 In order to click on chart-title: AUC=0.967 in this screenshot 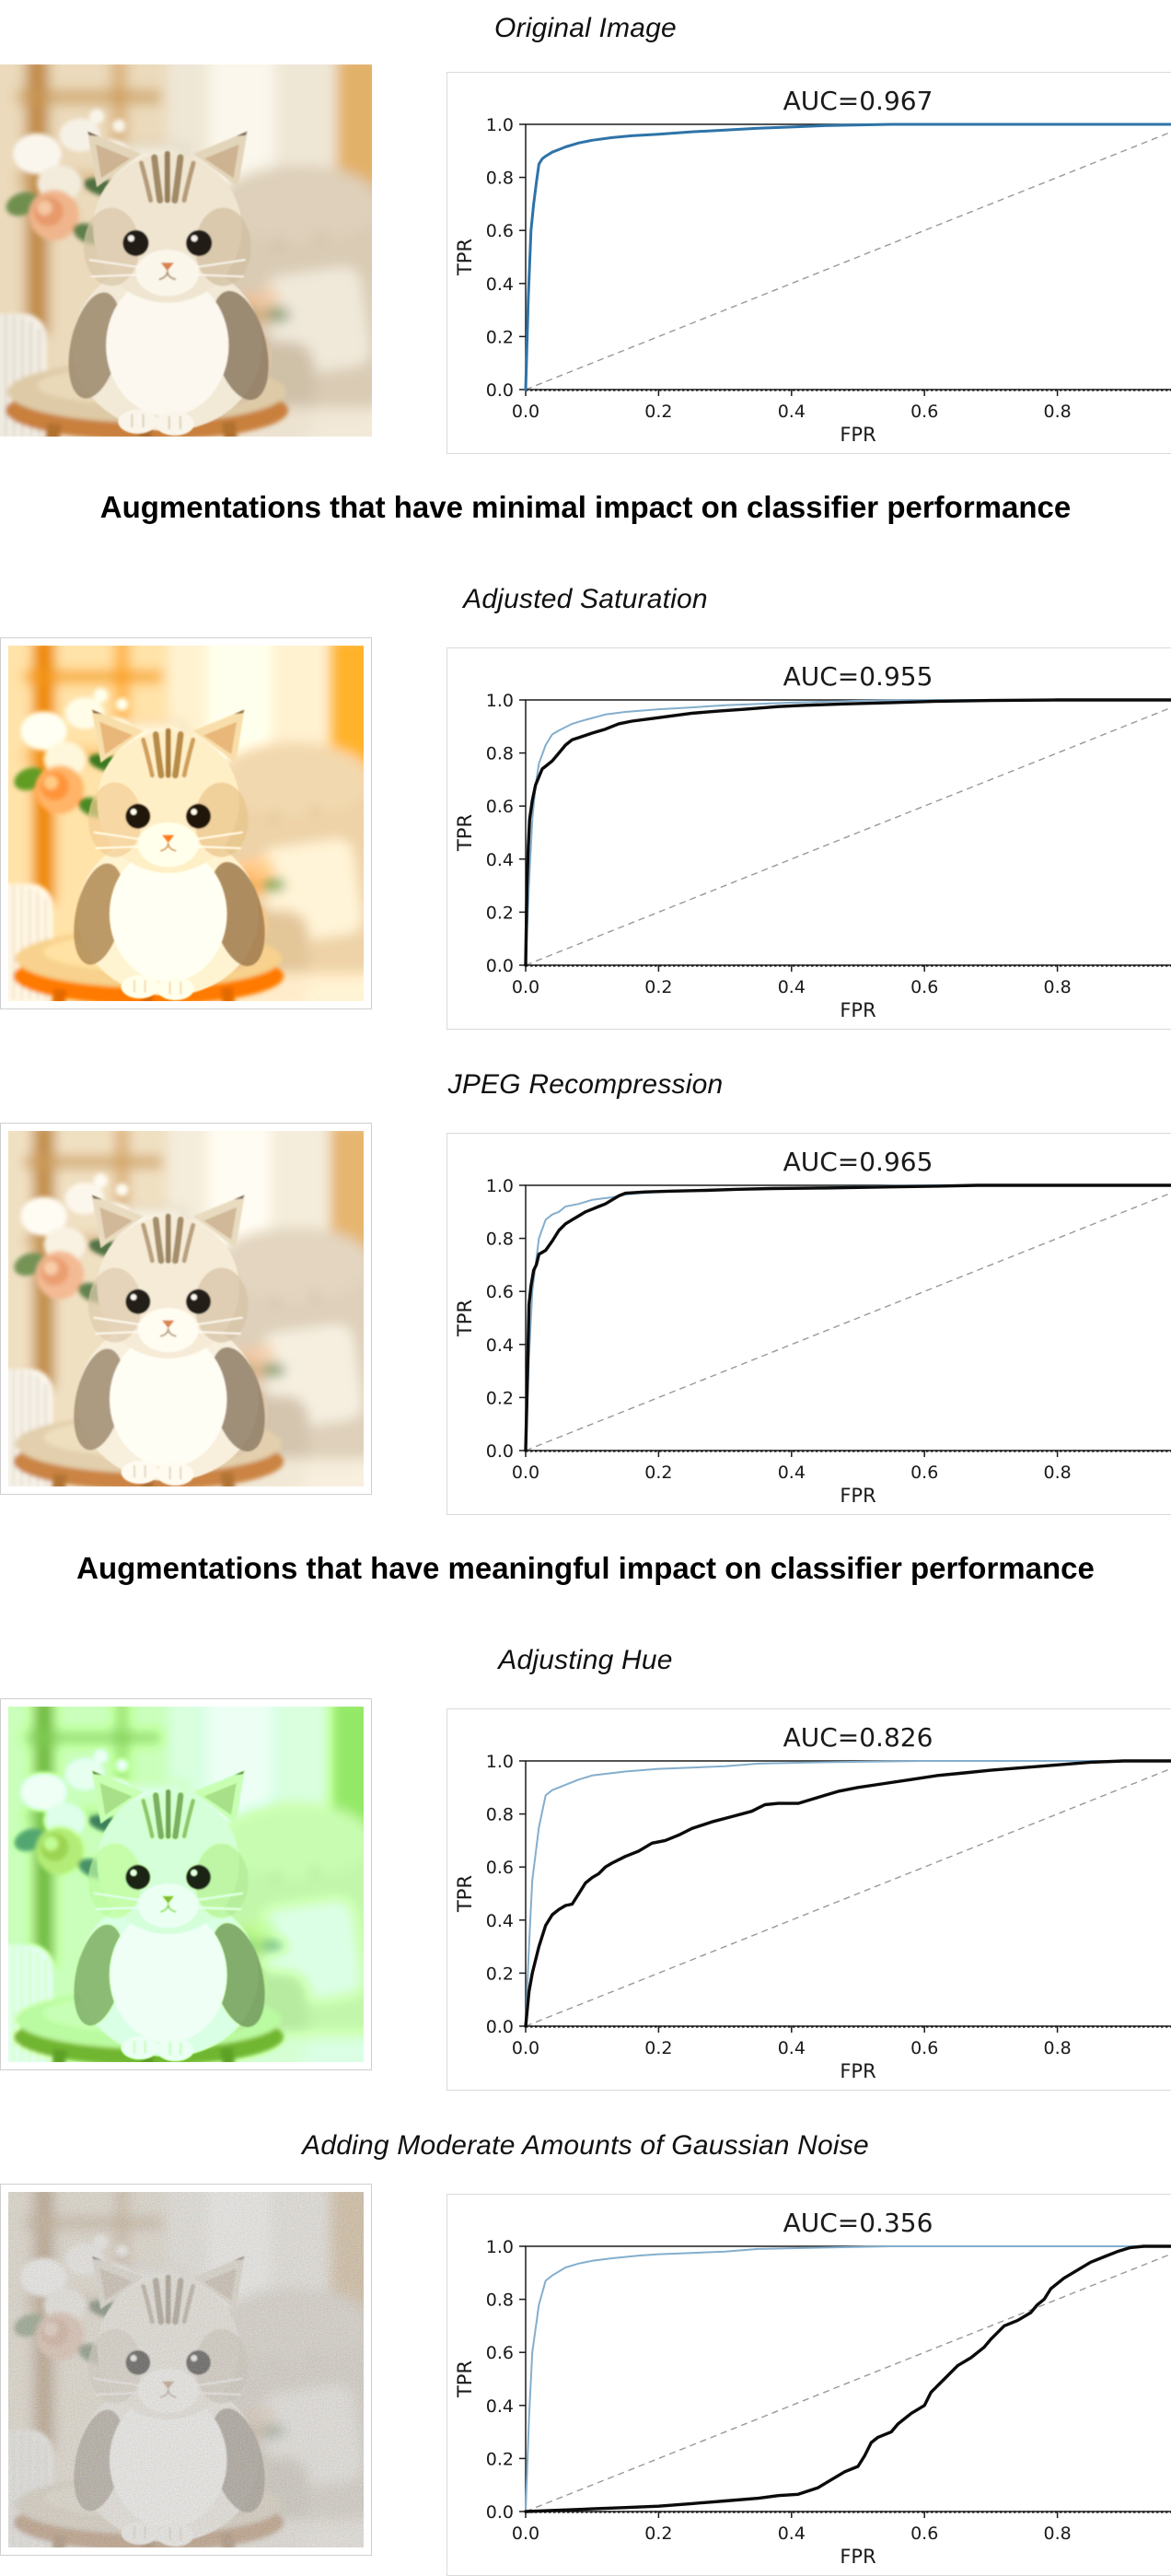, I will do `click(858, 101)`.